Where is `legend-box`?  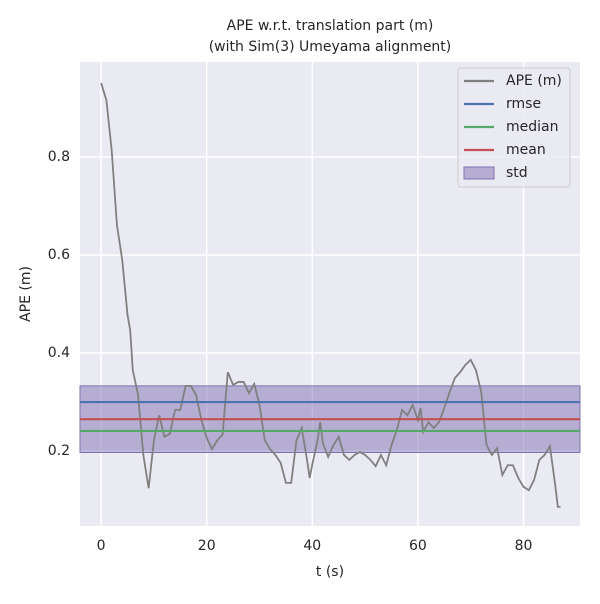 legend-box is located at coordinates (514, 127).